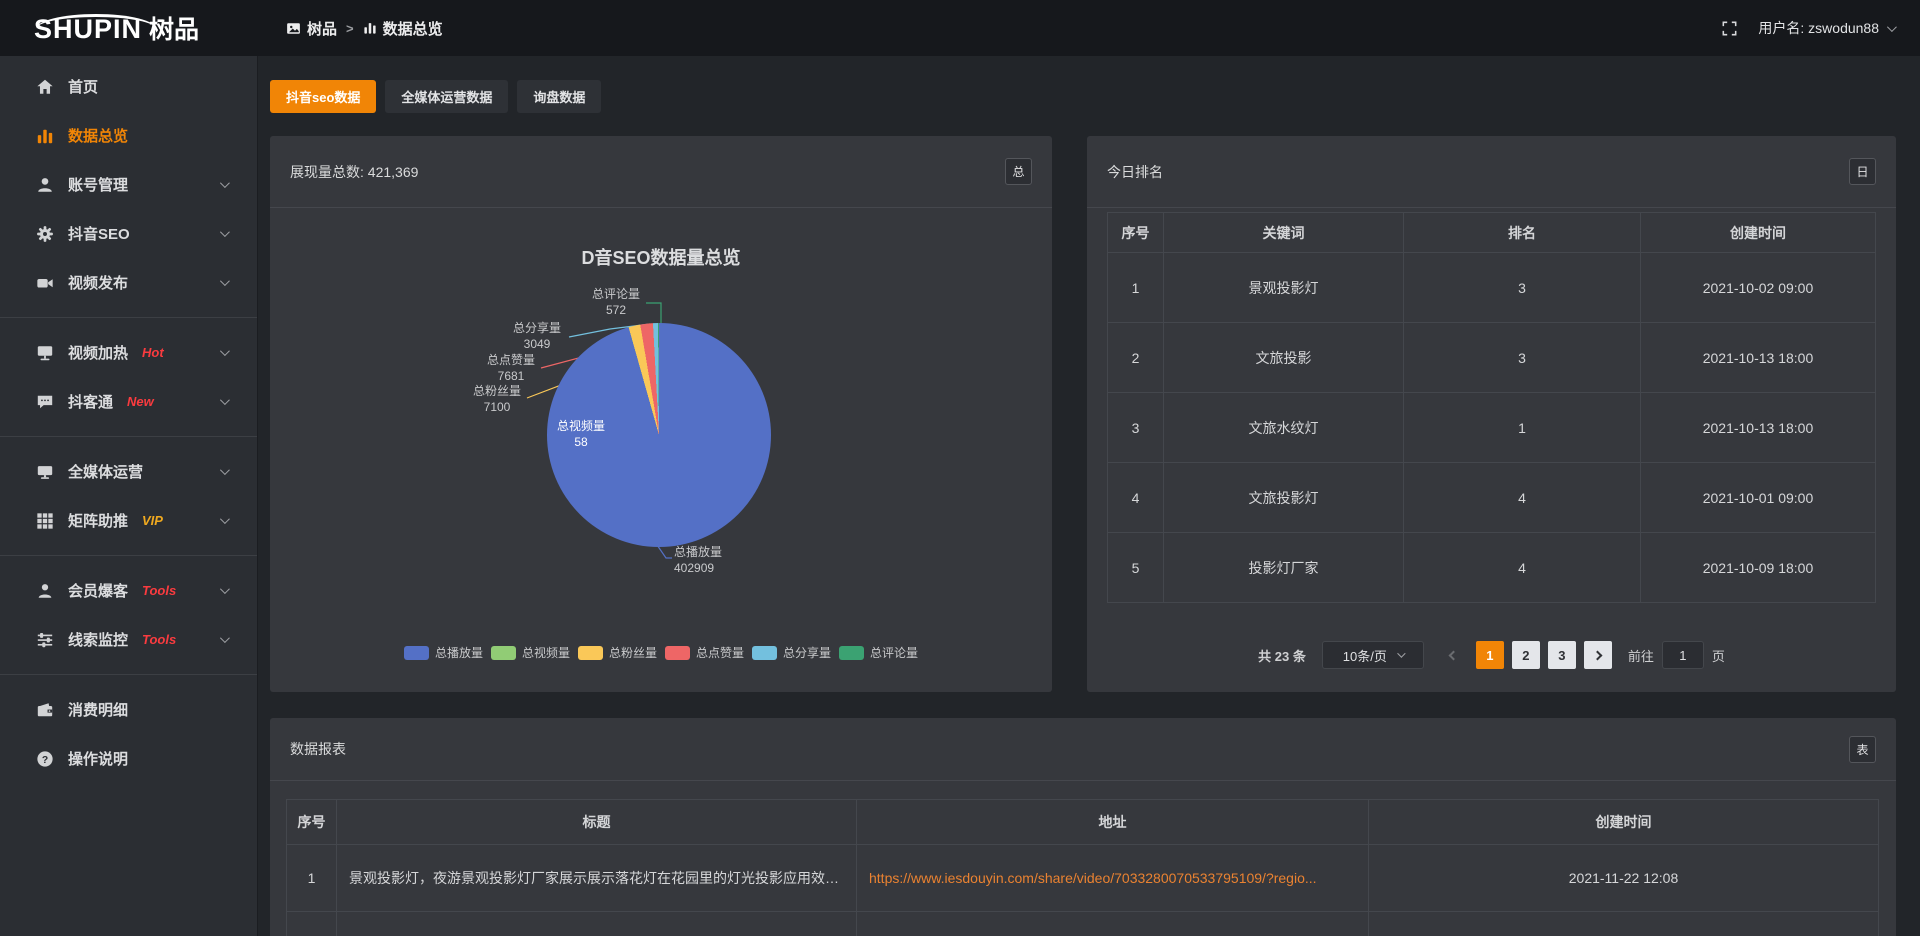 The image size is (1920, 936). I want to click on pie-label-videos: 总视频量 58, so click(581, 434).